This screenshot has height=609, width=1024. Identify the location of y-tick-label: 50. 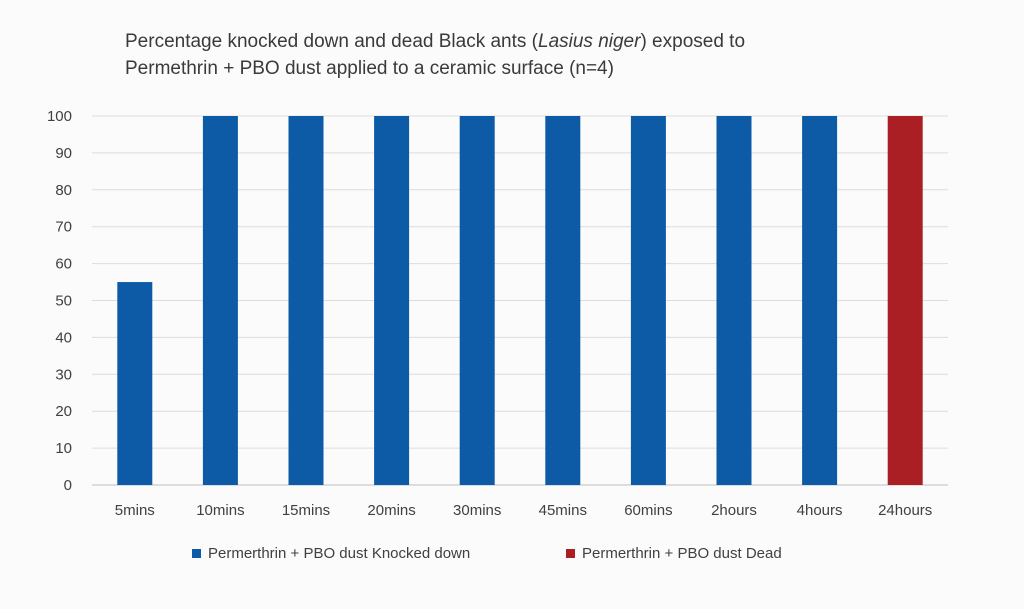
(63, 301).